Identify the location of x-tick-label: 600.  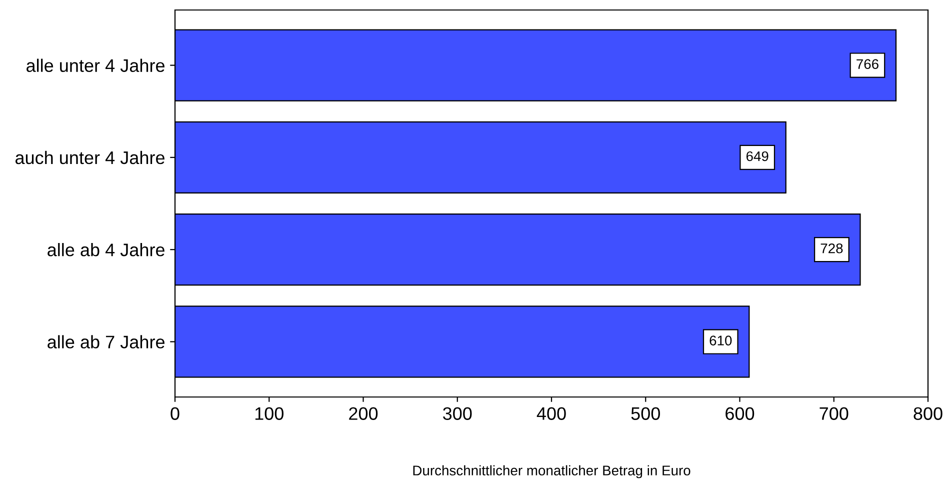
(740, 413).